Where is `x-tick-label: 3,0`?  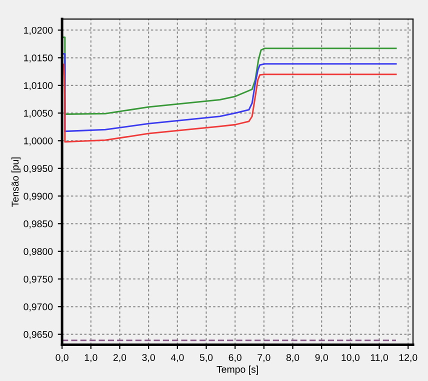 x-tick-label: 3,0 is located at coordinates (148, 358).